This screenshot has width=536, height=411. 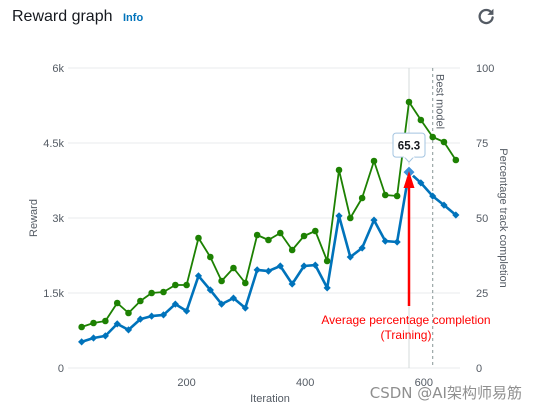 What do you see at coordinates (406, 256) in the screenshot?
I see `annotation: Average percentage completion (Training)` at bounding box center [406, 256].